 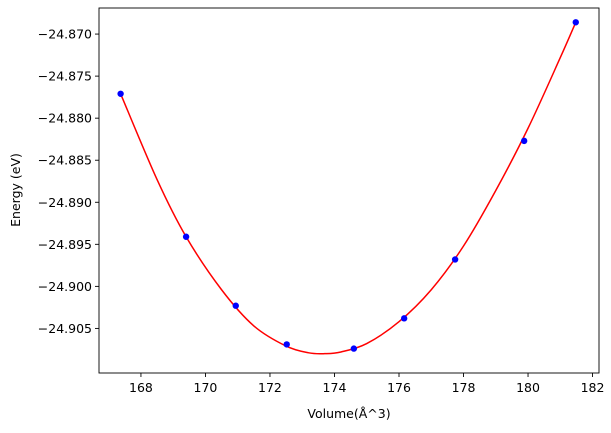 What do you see at coordinates (15, 190) in the screenshot?
I see `y-axis-label: Energy (eV)` at bounding box center [15, 190].